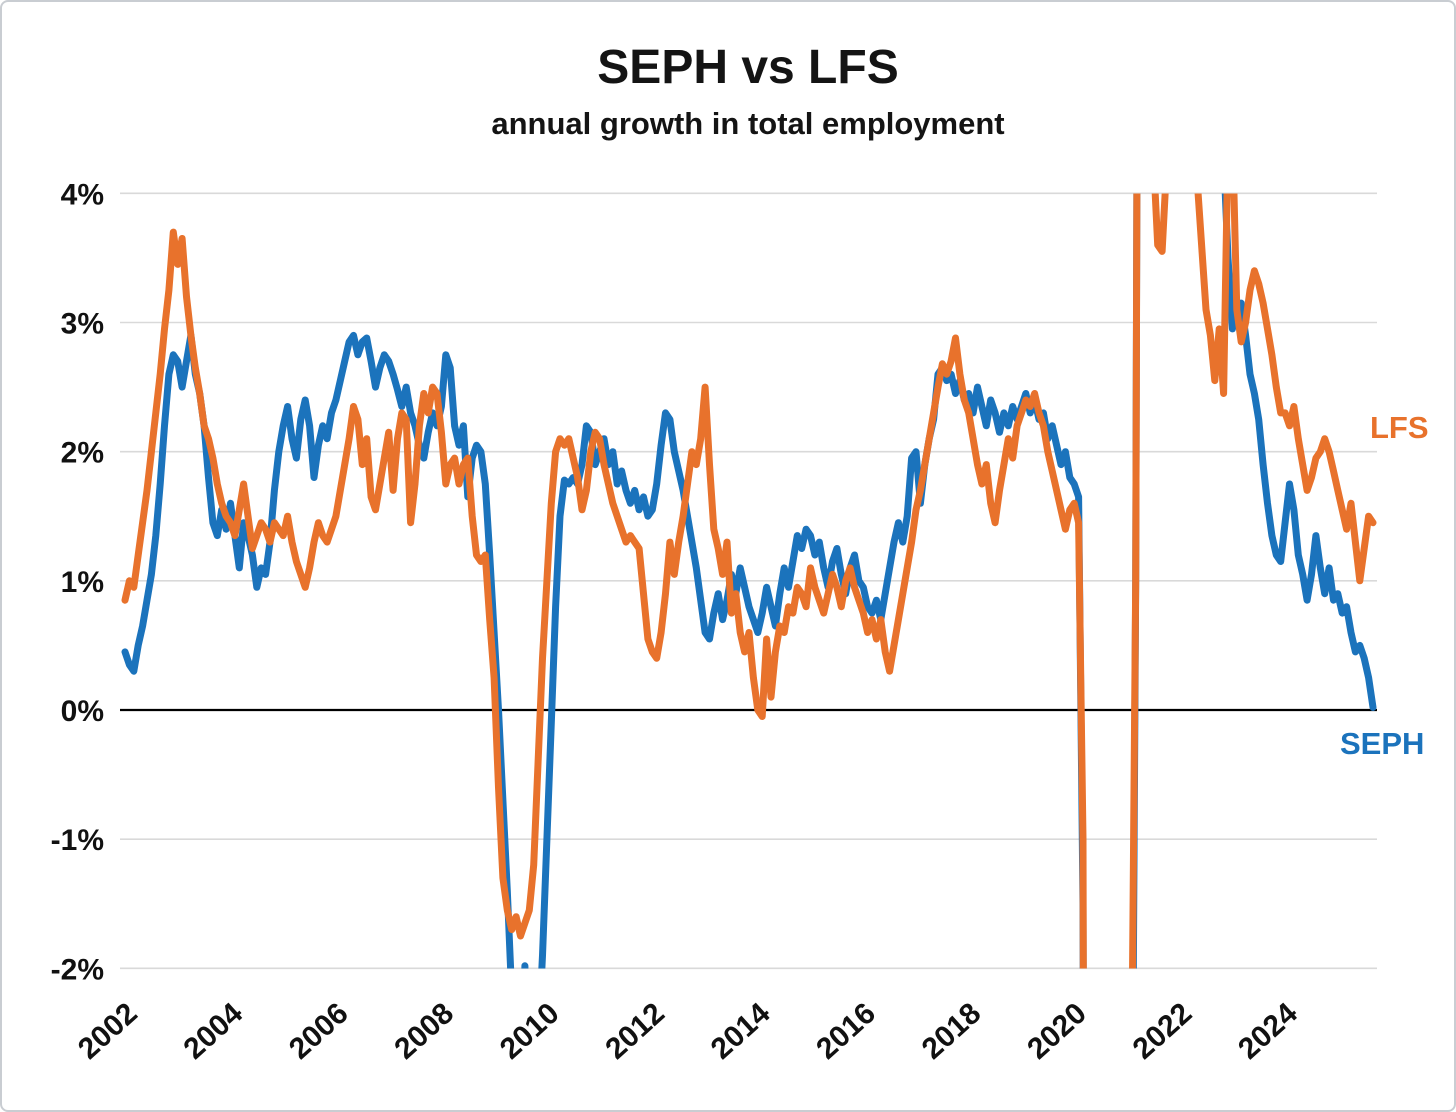 This screenshot has width=1456, height=1112. What do you see at coordinates (1399, 427) in the screenshot?
I see `lfs-series-label: LFS` at bounding box center [1399, 427].